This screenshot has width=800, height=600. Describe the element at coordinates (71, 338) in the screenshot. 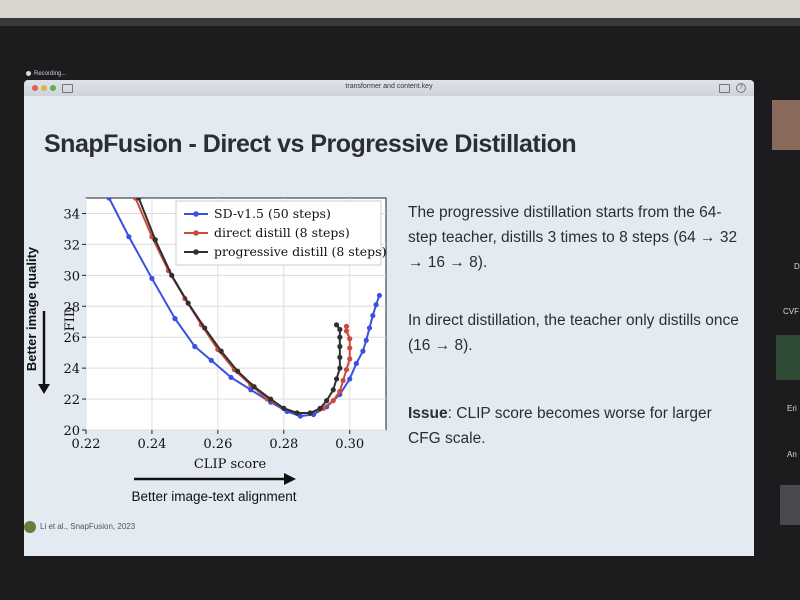

I see `y-tick-label: 26` at that location.